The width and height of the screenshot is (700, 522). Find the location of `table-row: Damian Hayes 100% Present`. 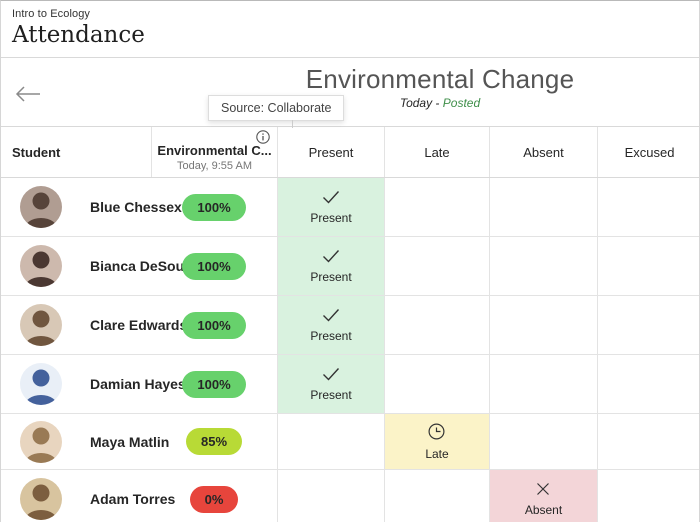

table-row: Damian Hayes 100% Present is located at coordinates (350, 384).